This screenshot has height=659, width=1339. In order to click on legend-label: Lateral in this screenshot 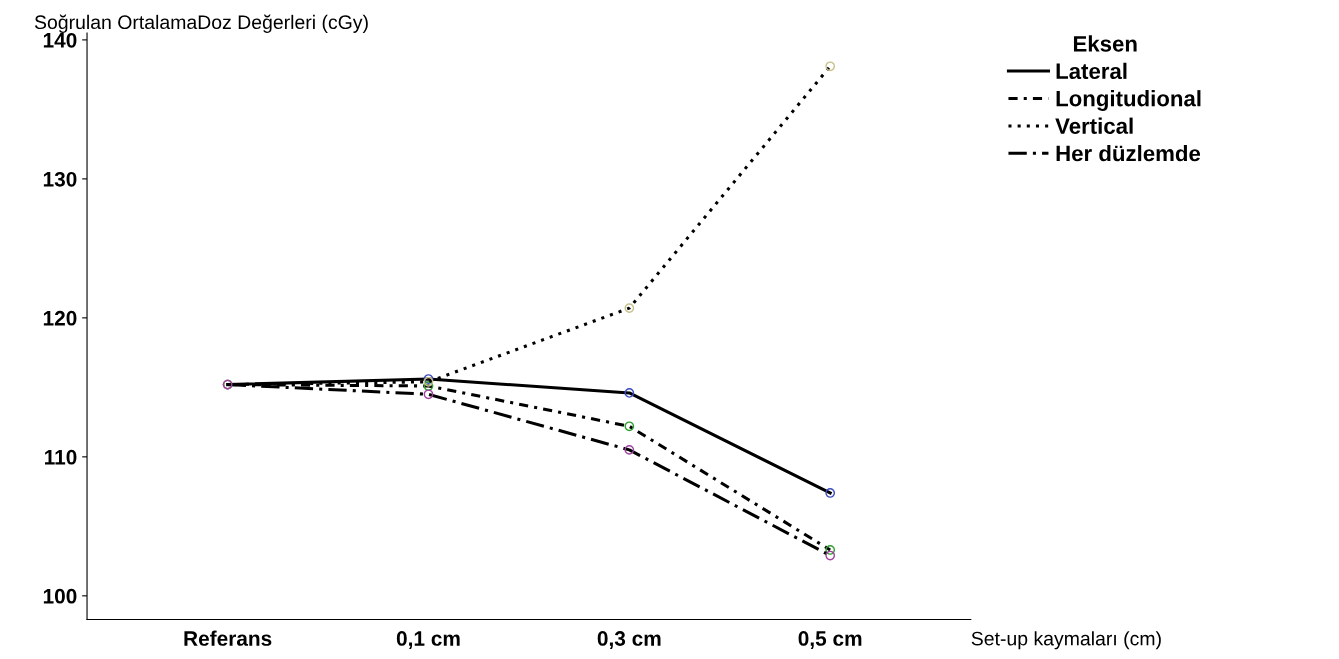, I will do `click(1091, 71)`.